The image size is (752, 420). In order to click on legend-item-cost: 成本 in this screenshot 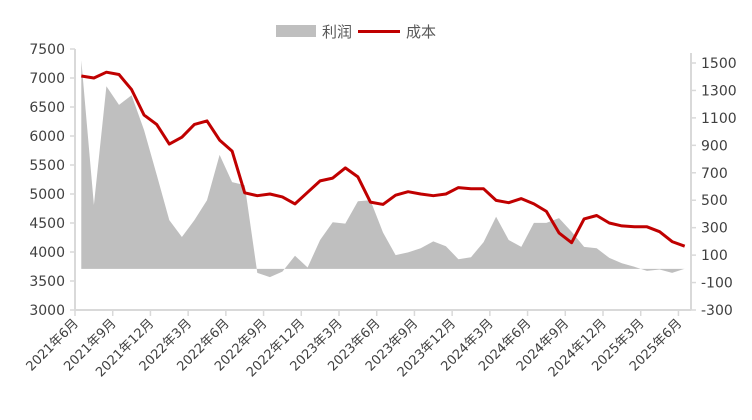, I will do `click(397, 31)`.